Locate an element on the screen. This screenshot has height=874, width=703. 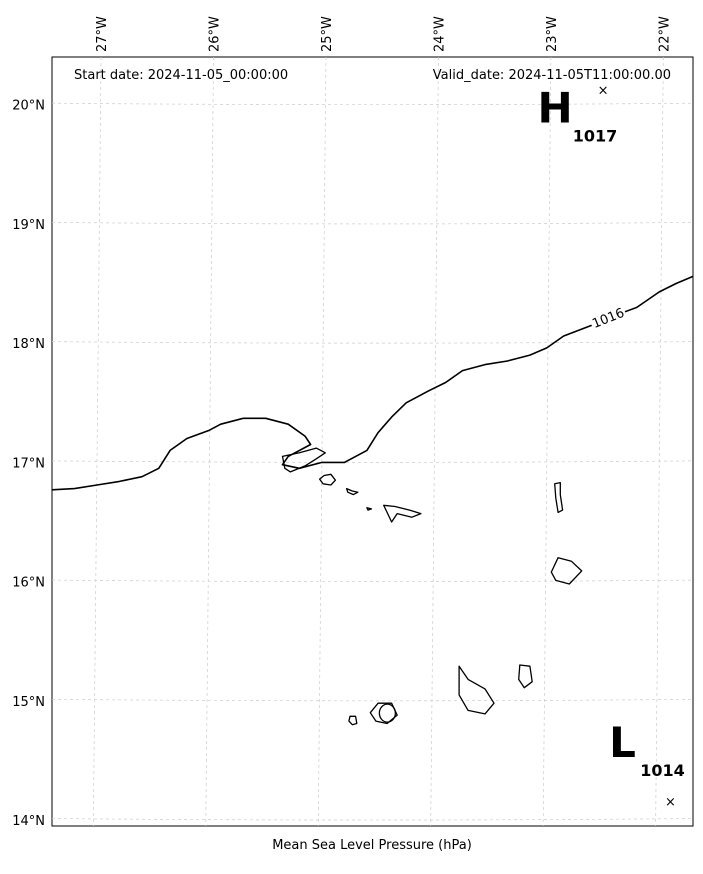
lat-tick-label-1: 19°N is located at coordinates (28, 225).